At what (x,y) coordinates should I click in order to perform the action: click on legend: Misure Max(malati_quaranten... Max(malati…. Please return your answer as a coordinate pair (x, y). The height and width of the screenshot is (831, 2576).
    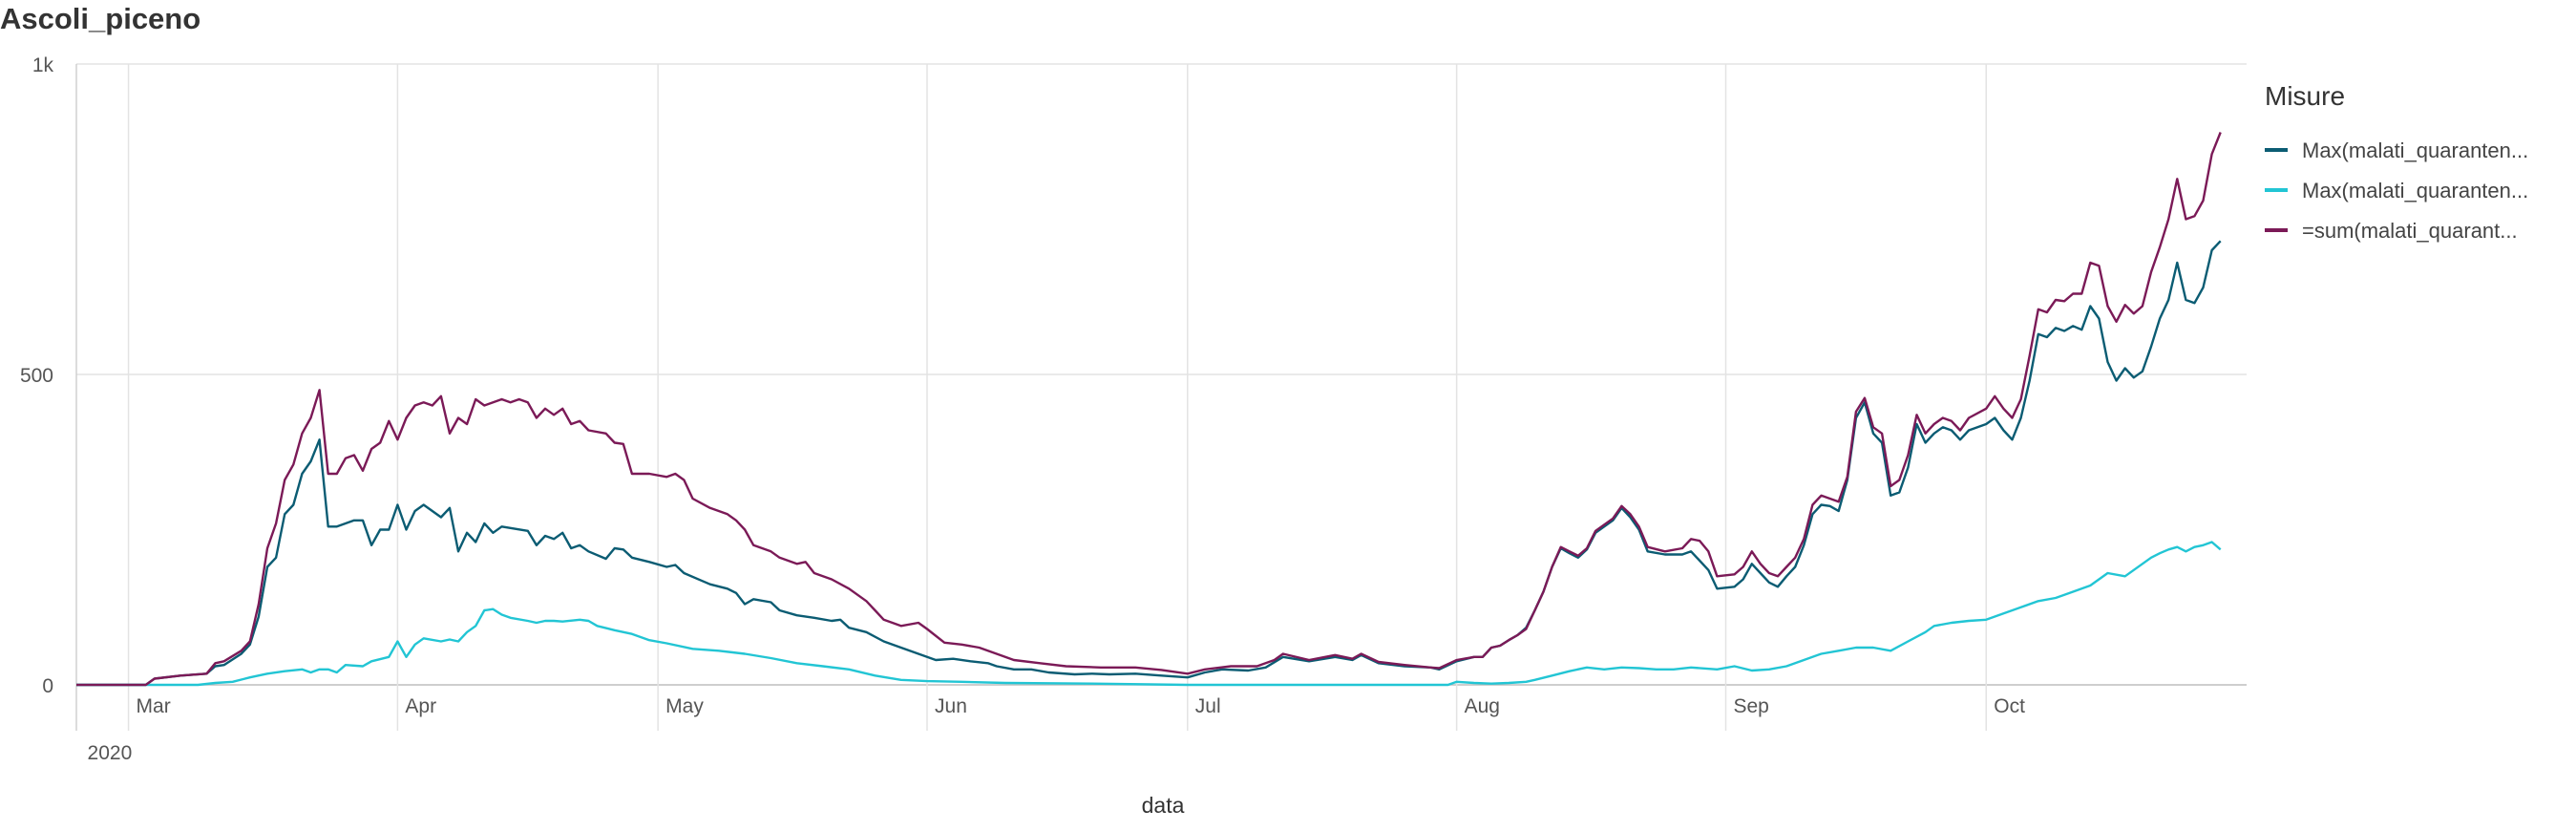
    Looking at the image, I should click on (2396, 162).